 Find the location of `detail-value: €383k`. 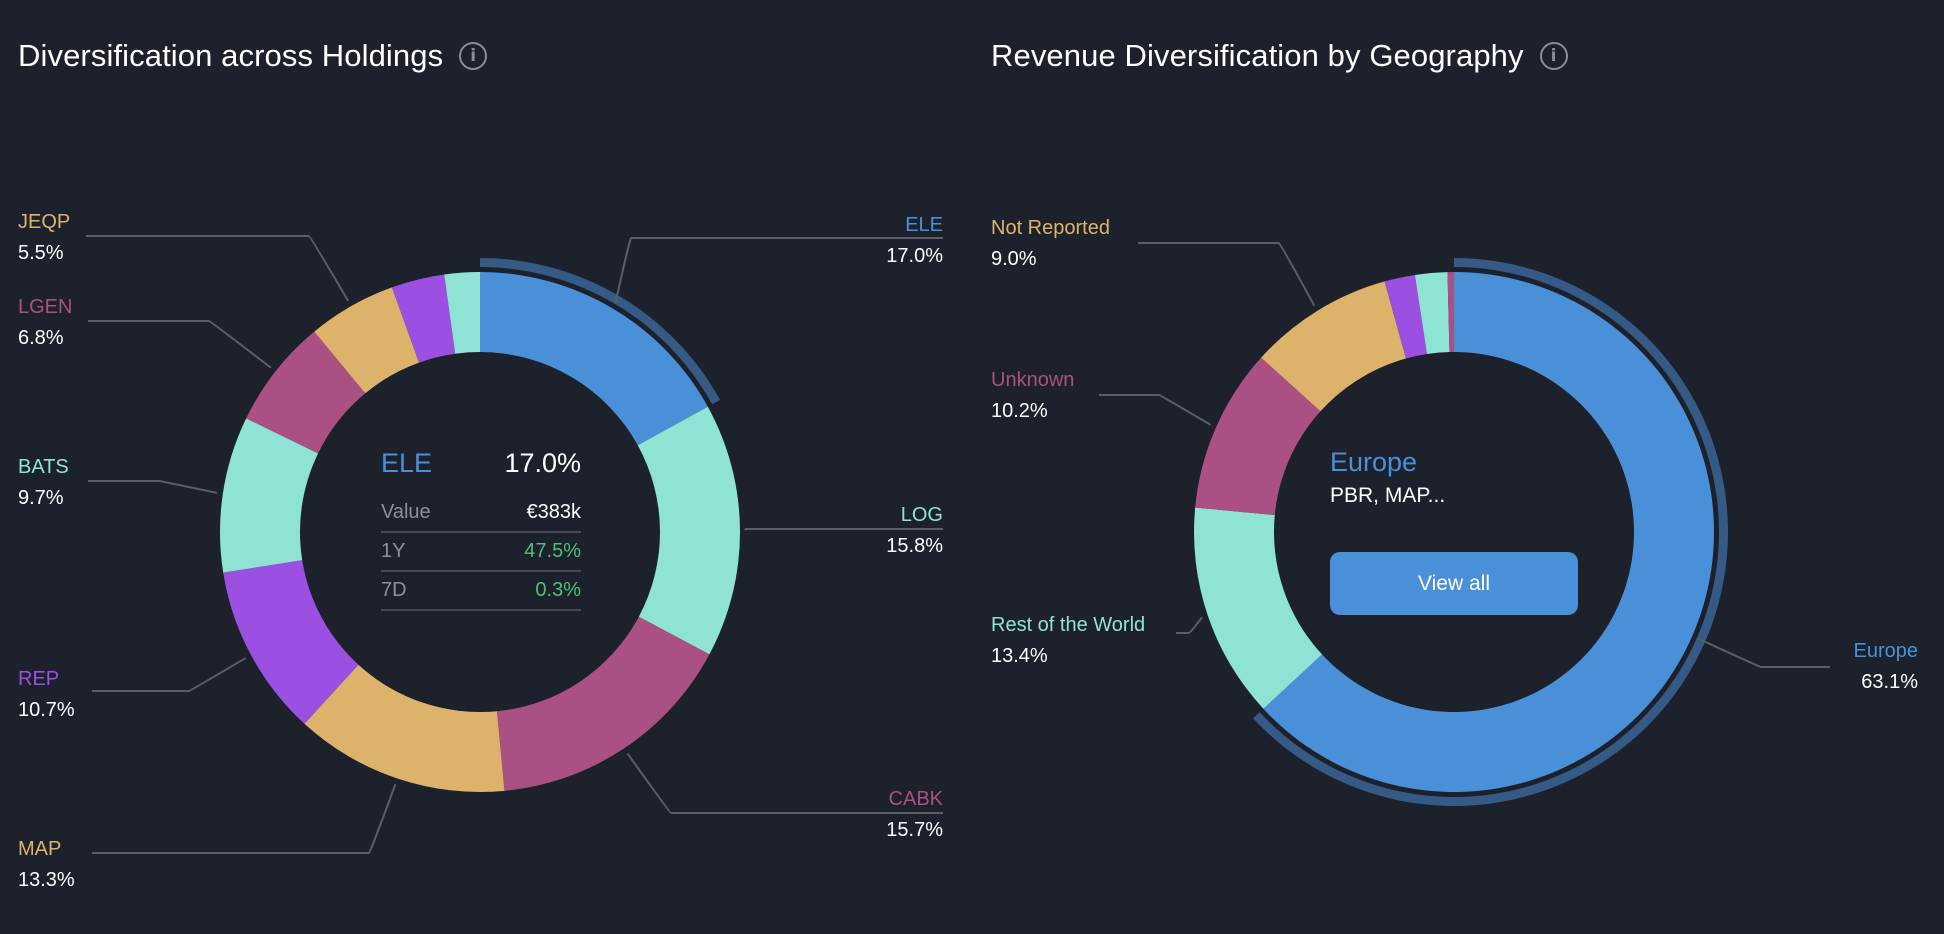

detail-value: €383k is located at coordinates (554, 512).